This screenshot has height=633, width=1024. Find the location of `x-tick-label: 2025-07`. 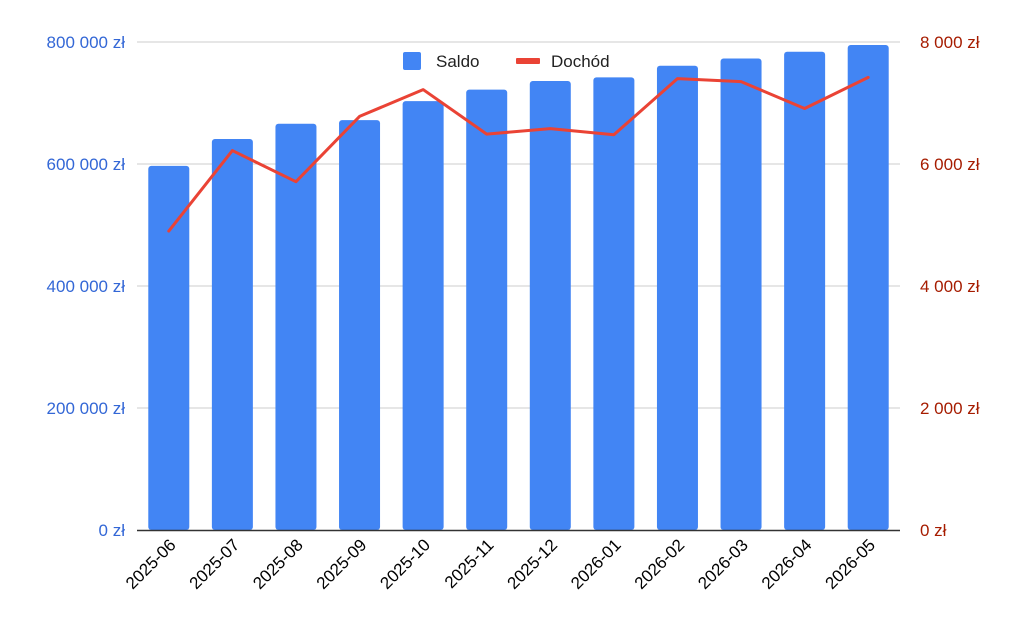

x-tick-label: 2025-07 is located at coordinates (215, 564).